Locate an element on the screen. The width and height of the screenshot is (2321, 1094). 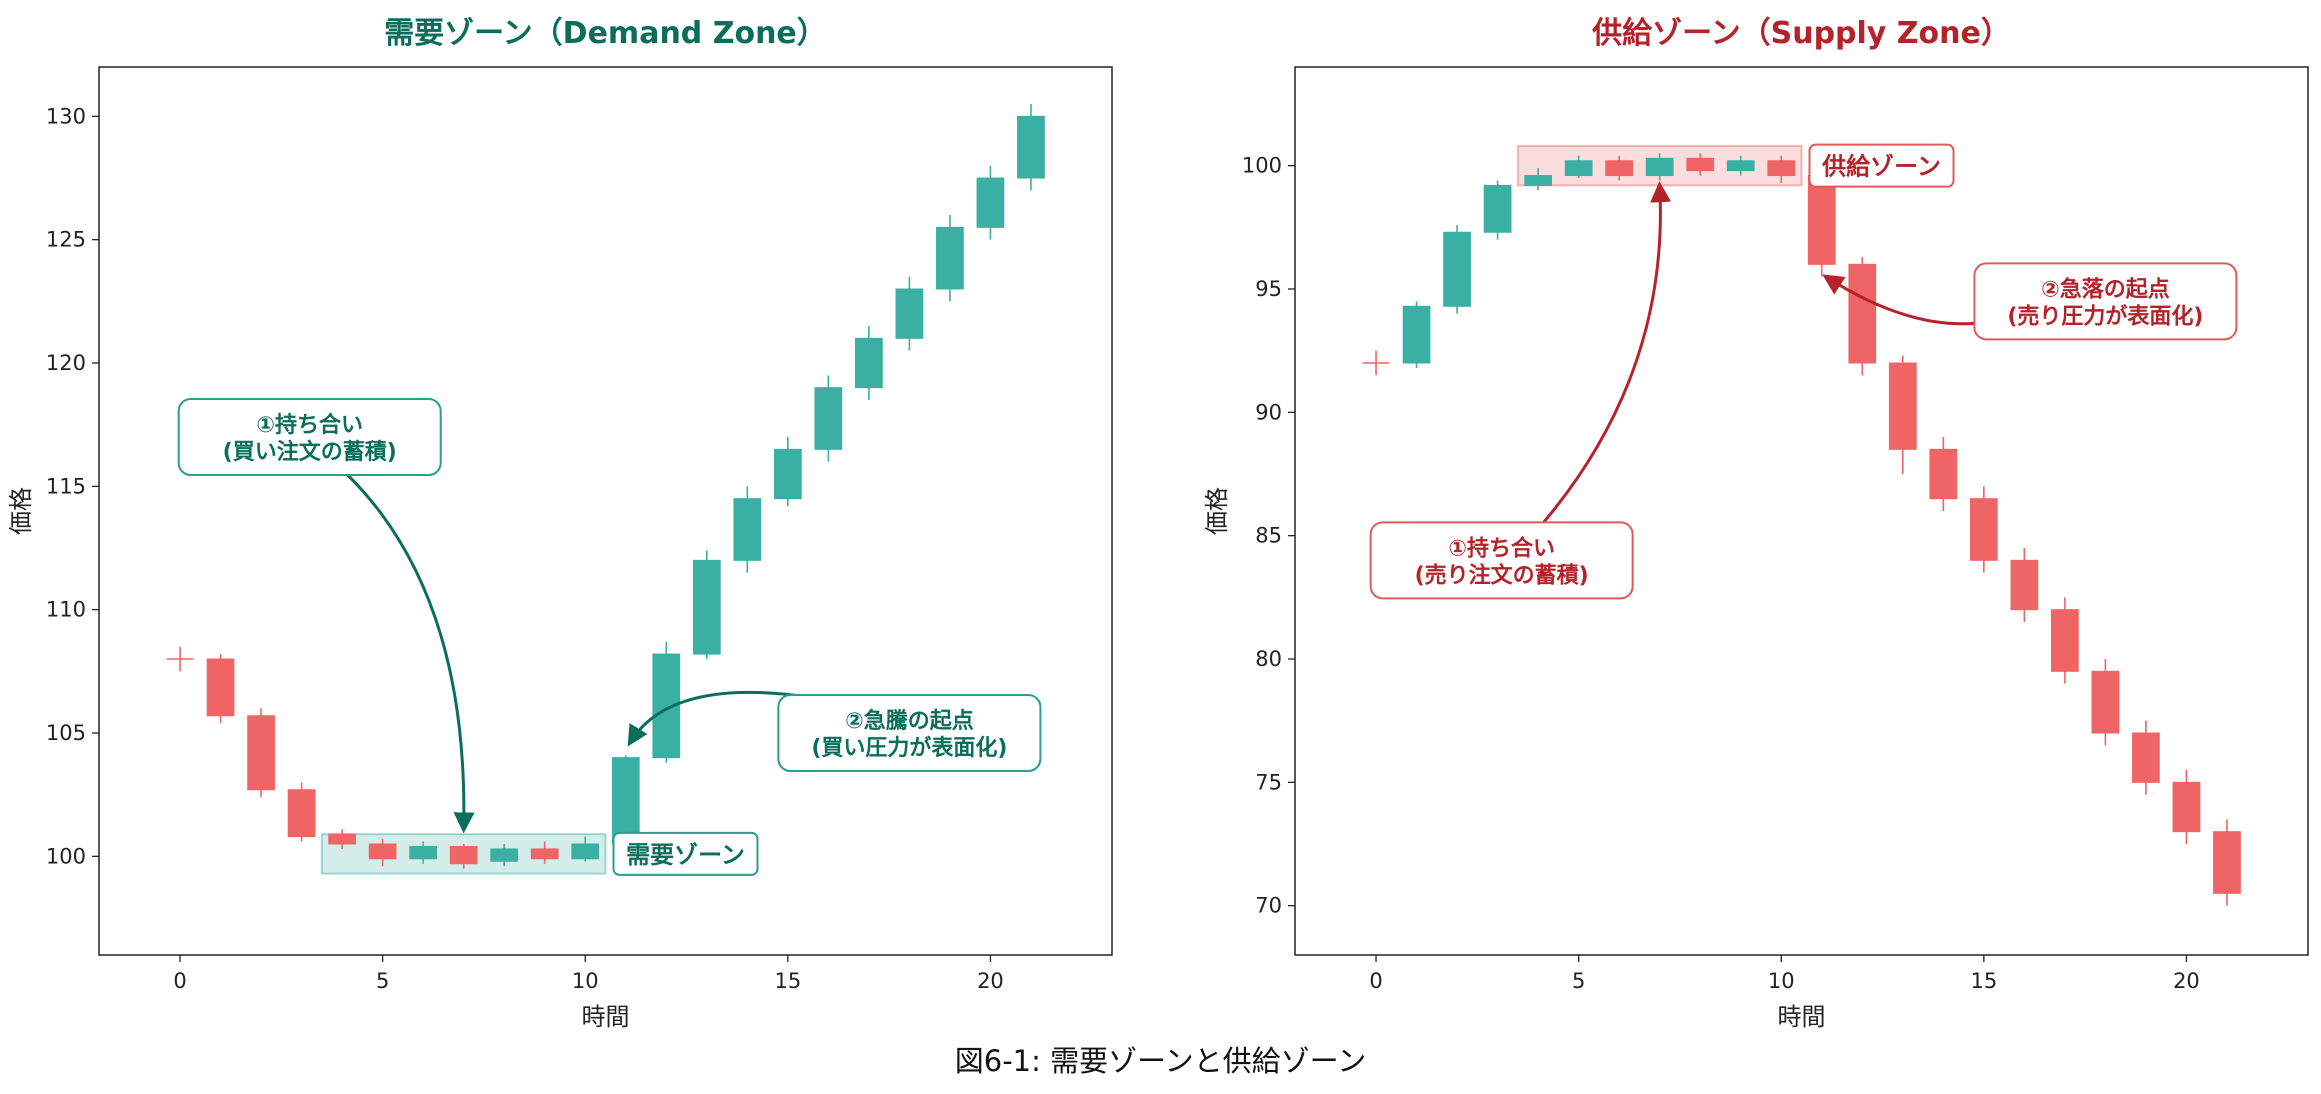
zone-label: 供給ゾーン is located at coordinates (1881, 165).